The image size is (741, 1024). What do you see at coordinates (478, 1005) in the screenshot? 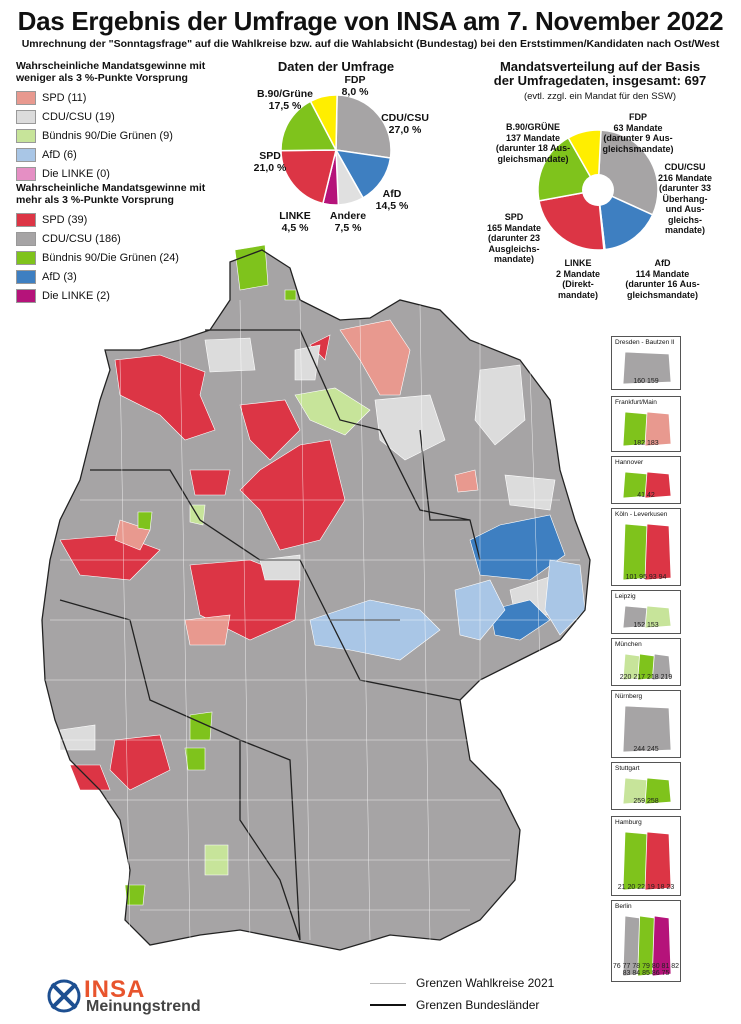
I see `legend-bundeslaender-label: Grenzen Bundesländer` at bounding box center [478, 1005].